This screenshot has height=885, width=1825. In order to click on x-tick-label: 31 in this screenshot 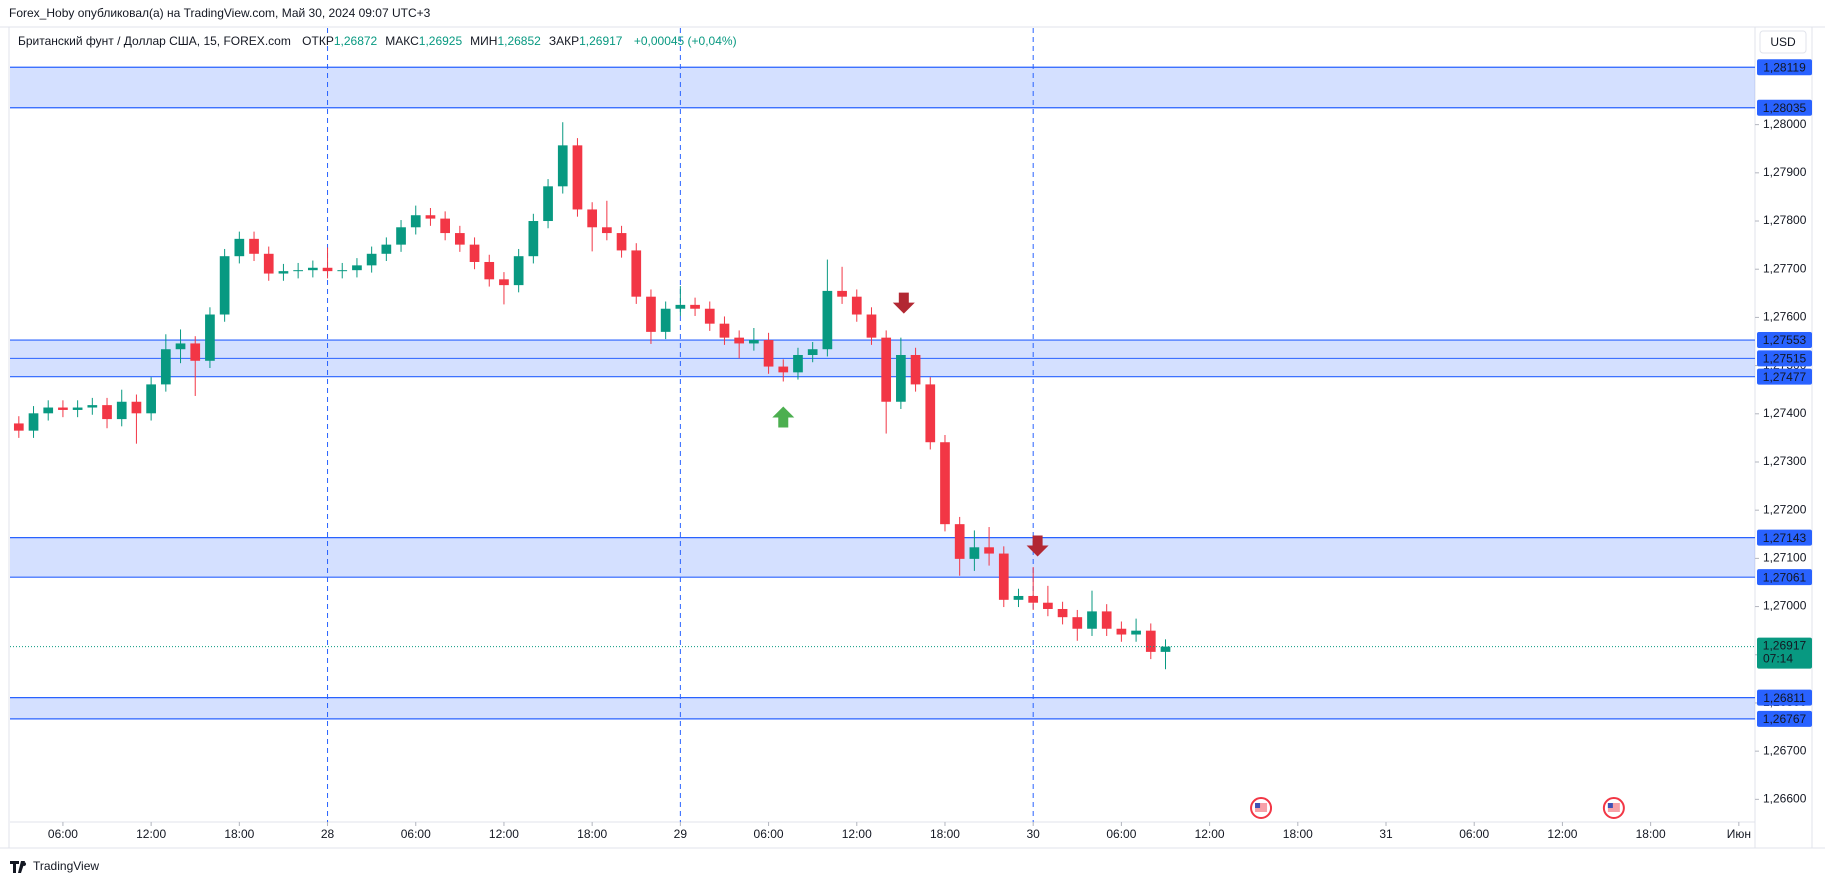, I will do `click(1386, 834)`.